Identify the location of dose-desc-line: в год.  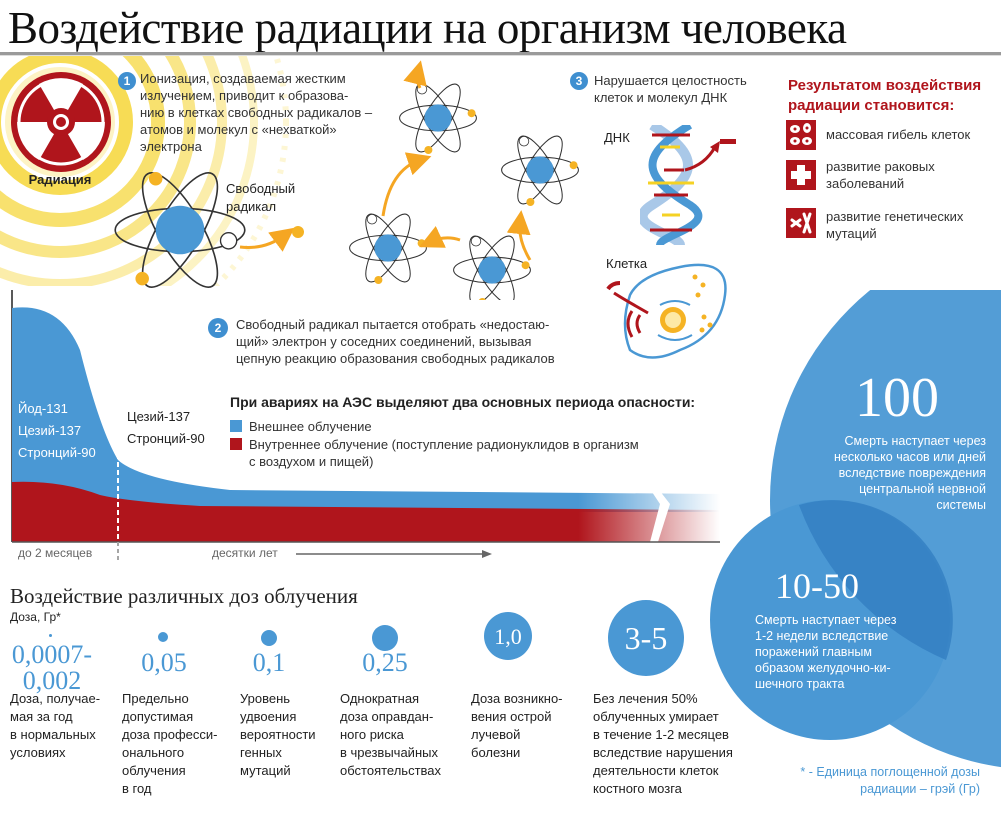
(137, 788).